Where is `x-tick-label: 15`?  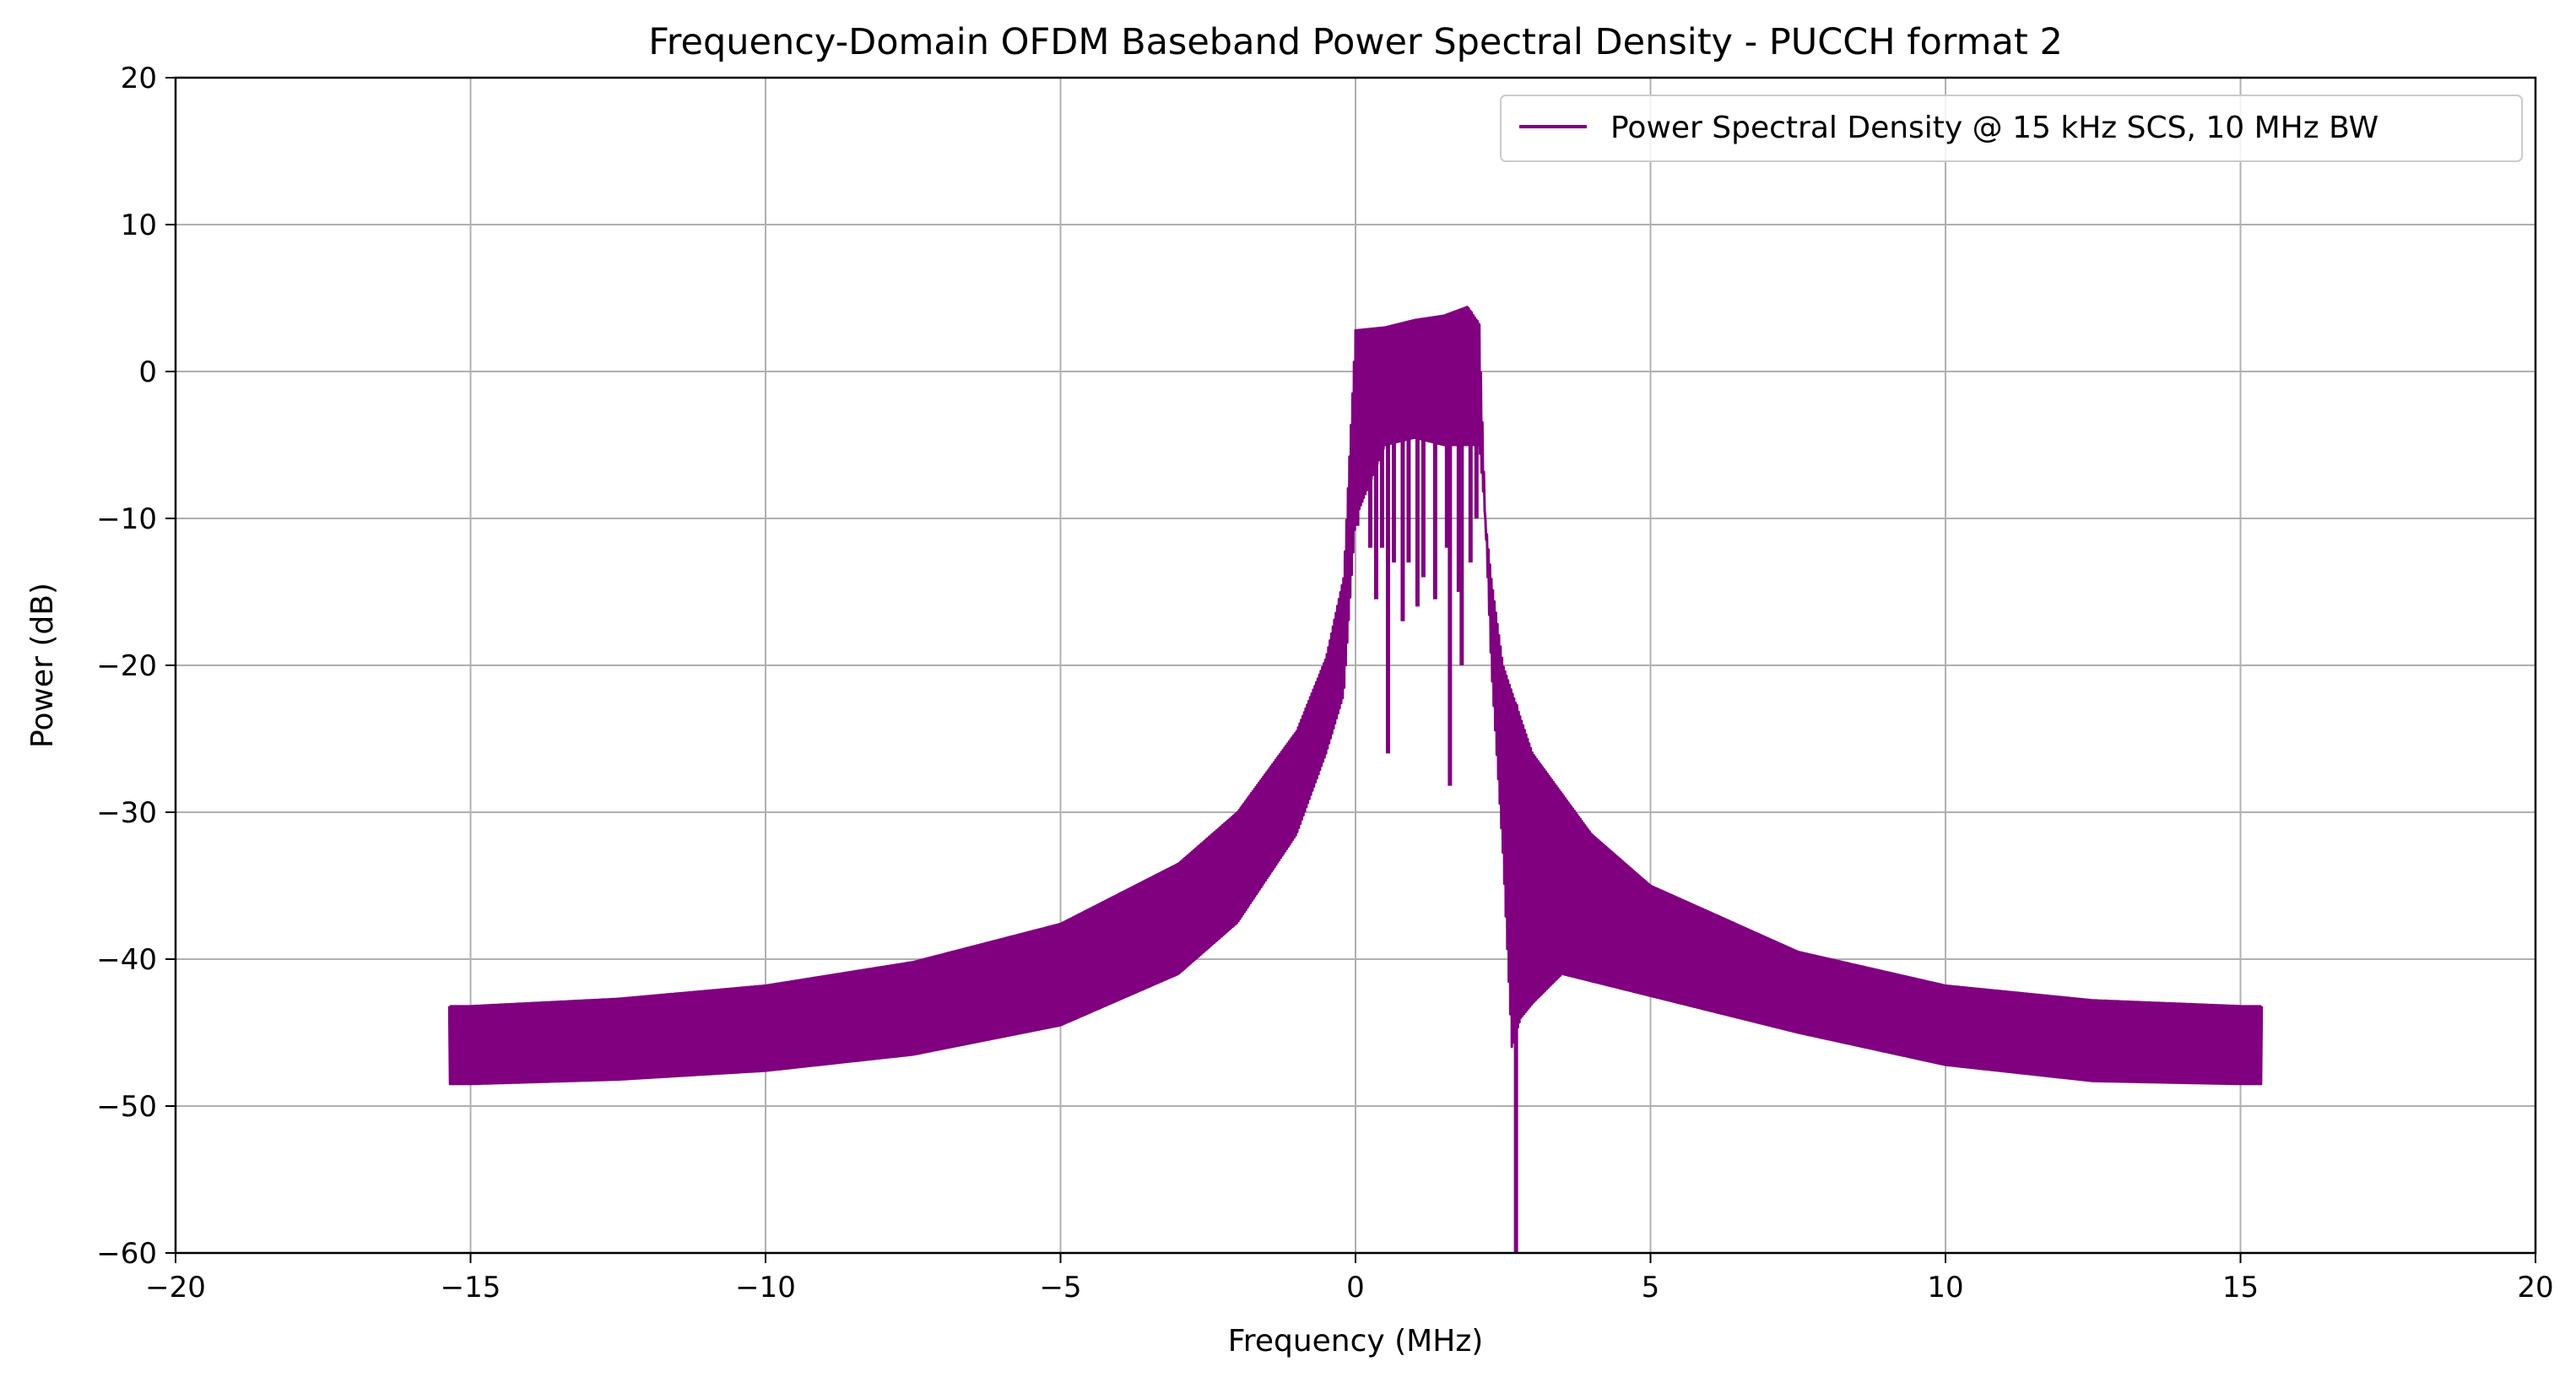
x-tick-label: 15 is located at coordinates (2240, 1287).